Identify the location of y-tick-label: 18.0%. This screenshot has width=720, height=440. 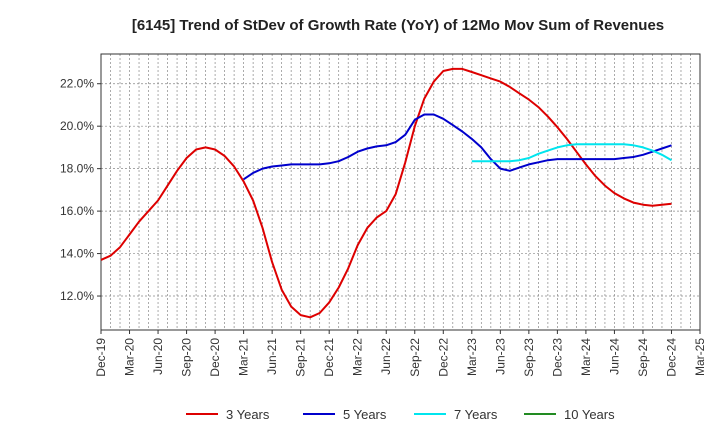
(77, 169).